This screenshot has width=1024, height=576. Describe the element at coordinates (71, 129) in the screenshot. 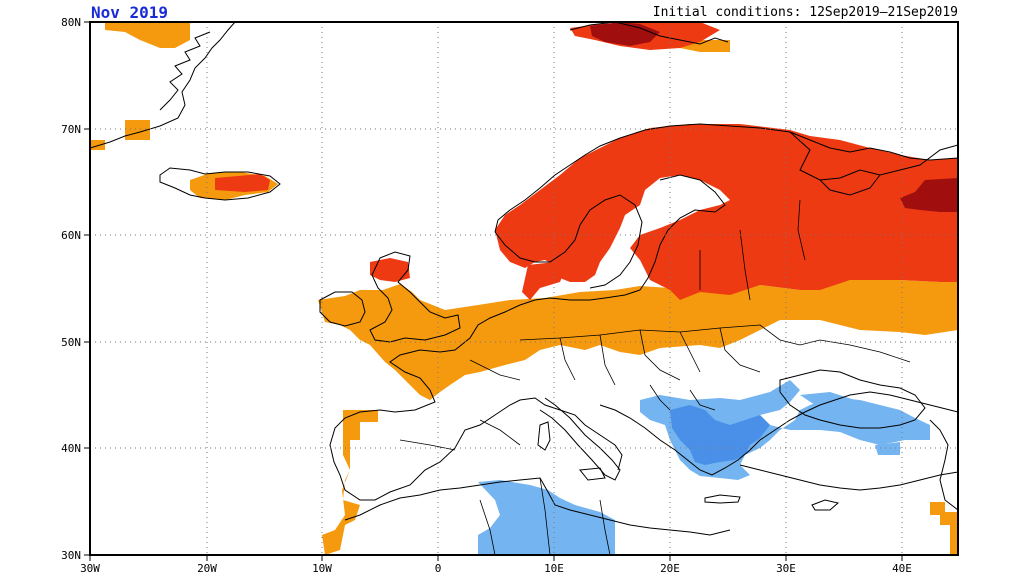

I see `lat-label-70n: 70N` at that location.